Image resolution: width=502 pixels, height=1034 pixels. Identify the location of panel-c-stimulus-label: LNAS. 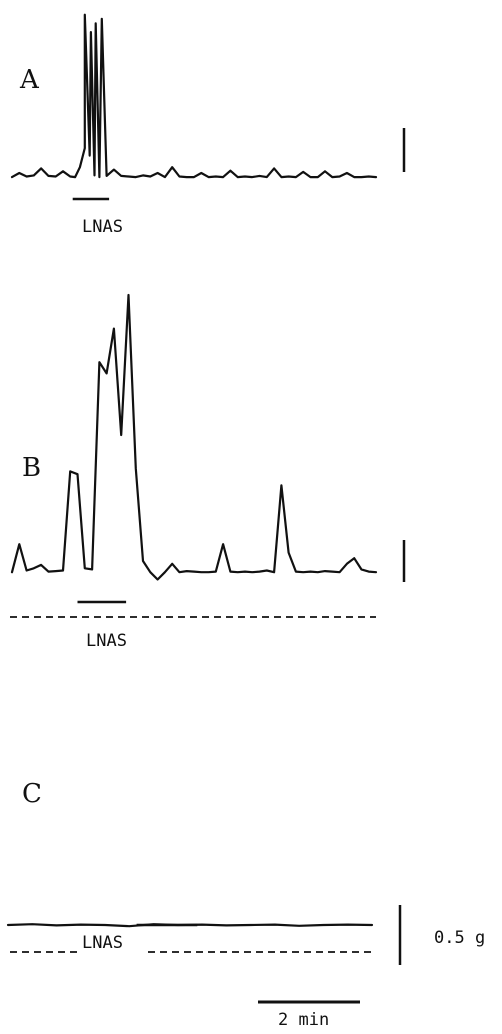
(102, 943).